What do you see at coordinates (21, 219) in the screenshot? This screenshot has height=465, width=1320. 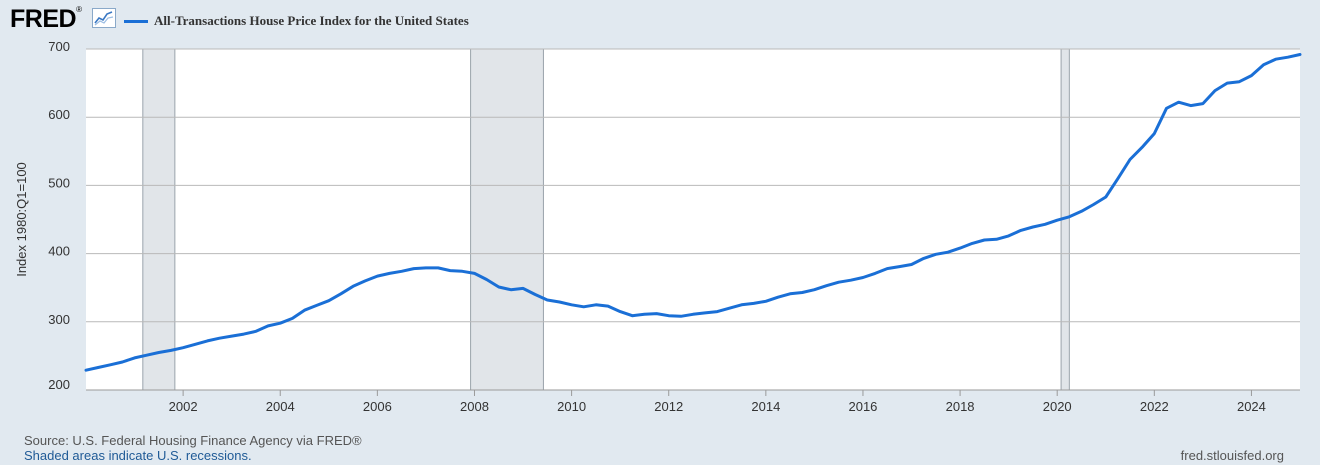 I see `y-axis-label: Index 1980:Q1=100` at bounding box center [21, 219].